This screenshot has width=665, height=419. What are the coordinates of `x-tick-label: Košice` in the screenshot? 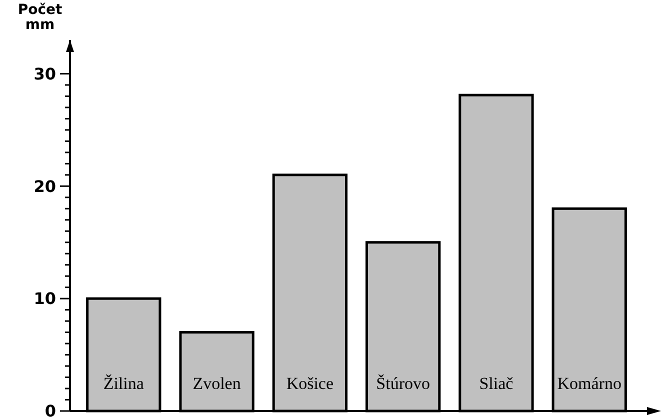 It's located at (310, 383).